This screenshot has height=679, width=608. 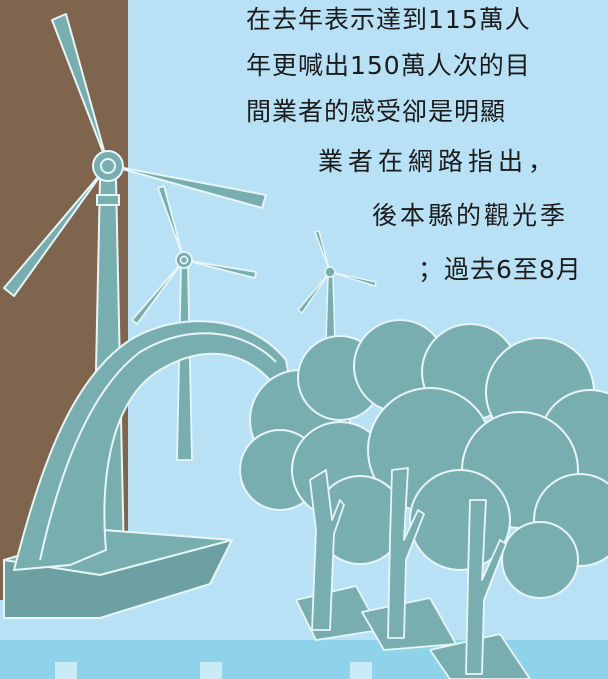 What do you see at coordinates (388, 65) in the screenshot?
I see `article-line-2: 年更喊出150萬人次的目` at bounding box center [388, 65].